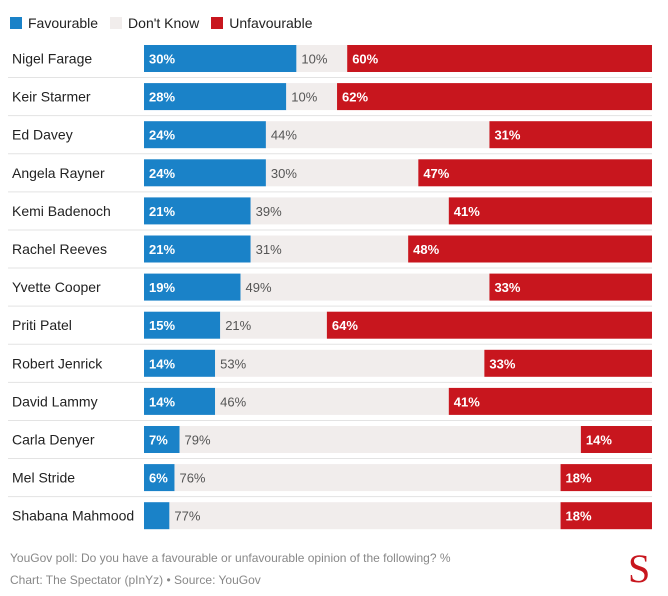  I want to click on bar-unfavourable-keir-starmer, so click(494, 97).